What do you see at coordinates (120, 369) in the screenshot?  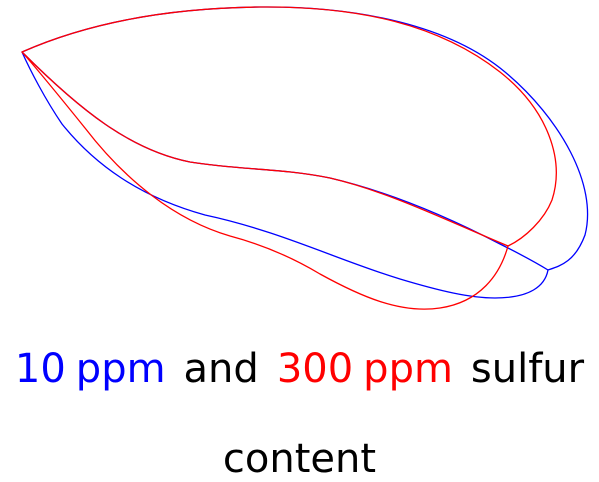 I see `caption-unit-a: ppm` at bounding box center [120, 369].